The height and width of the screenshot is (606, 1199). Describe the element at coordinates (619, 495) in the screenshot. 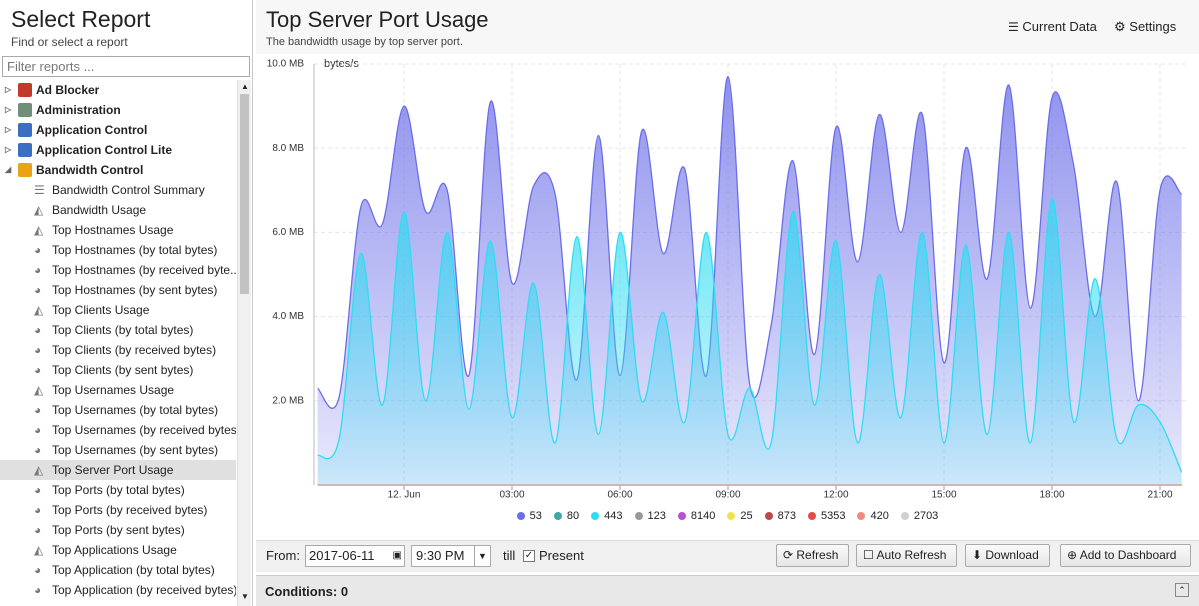

I see `x-tick-label: 06:00` at that location.